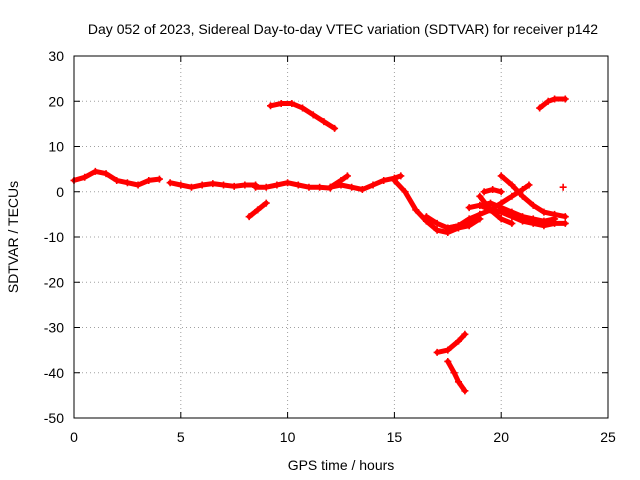 Image resolution: width=640 pixels, height=480 pixels. I want to click on x-tick-label: 15, so click(395, 437).